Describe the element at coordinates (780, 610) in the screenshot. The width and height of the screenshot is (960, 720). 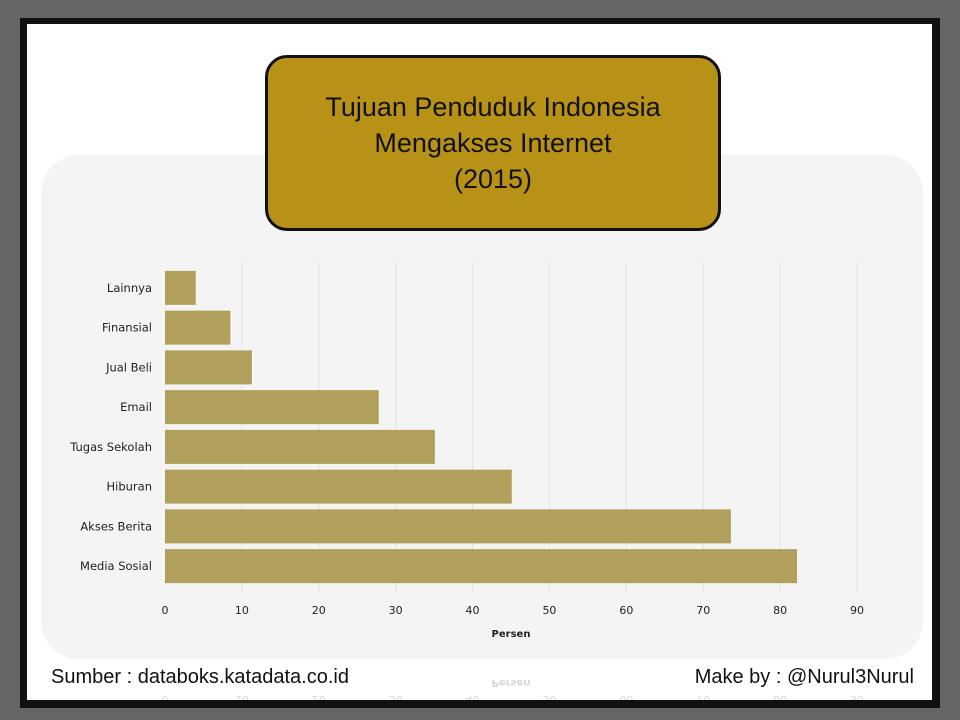
I see `x-tick-label: 80` at that location.